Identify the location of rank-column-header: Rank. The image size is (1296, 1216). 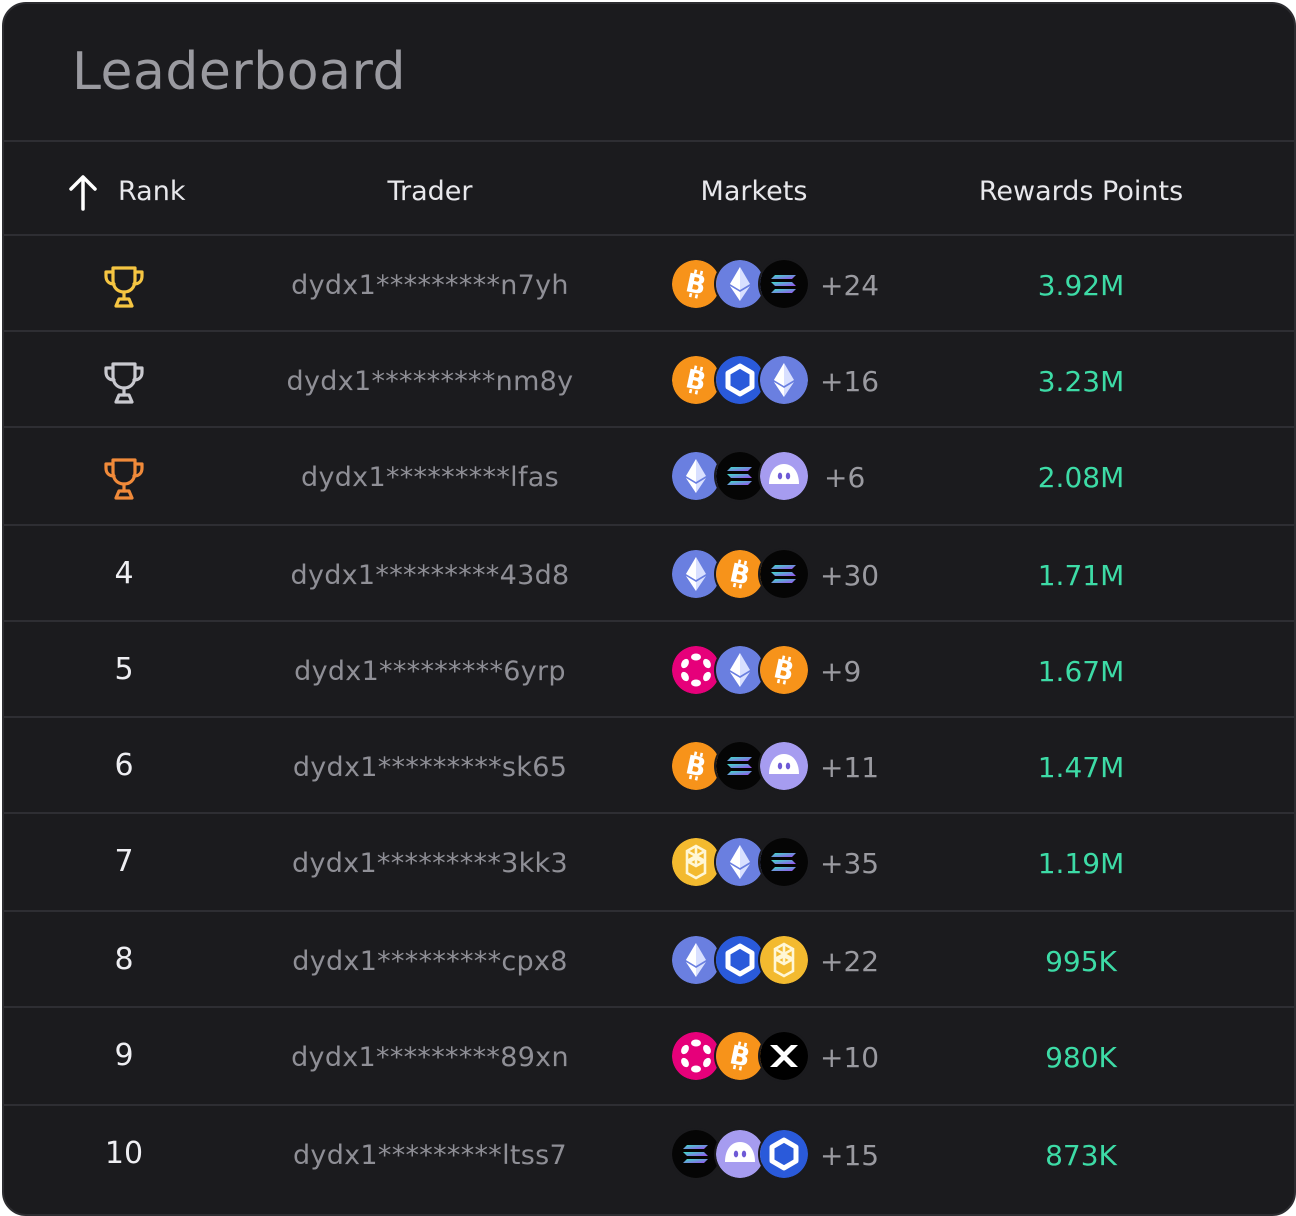
(164, 190).